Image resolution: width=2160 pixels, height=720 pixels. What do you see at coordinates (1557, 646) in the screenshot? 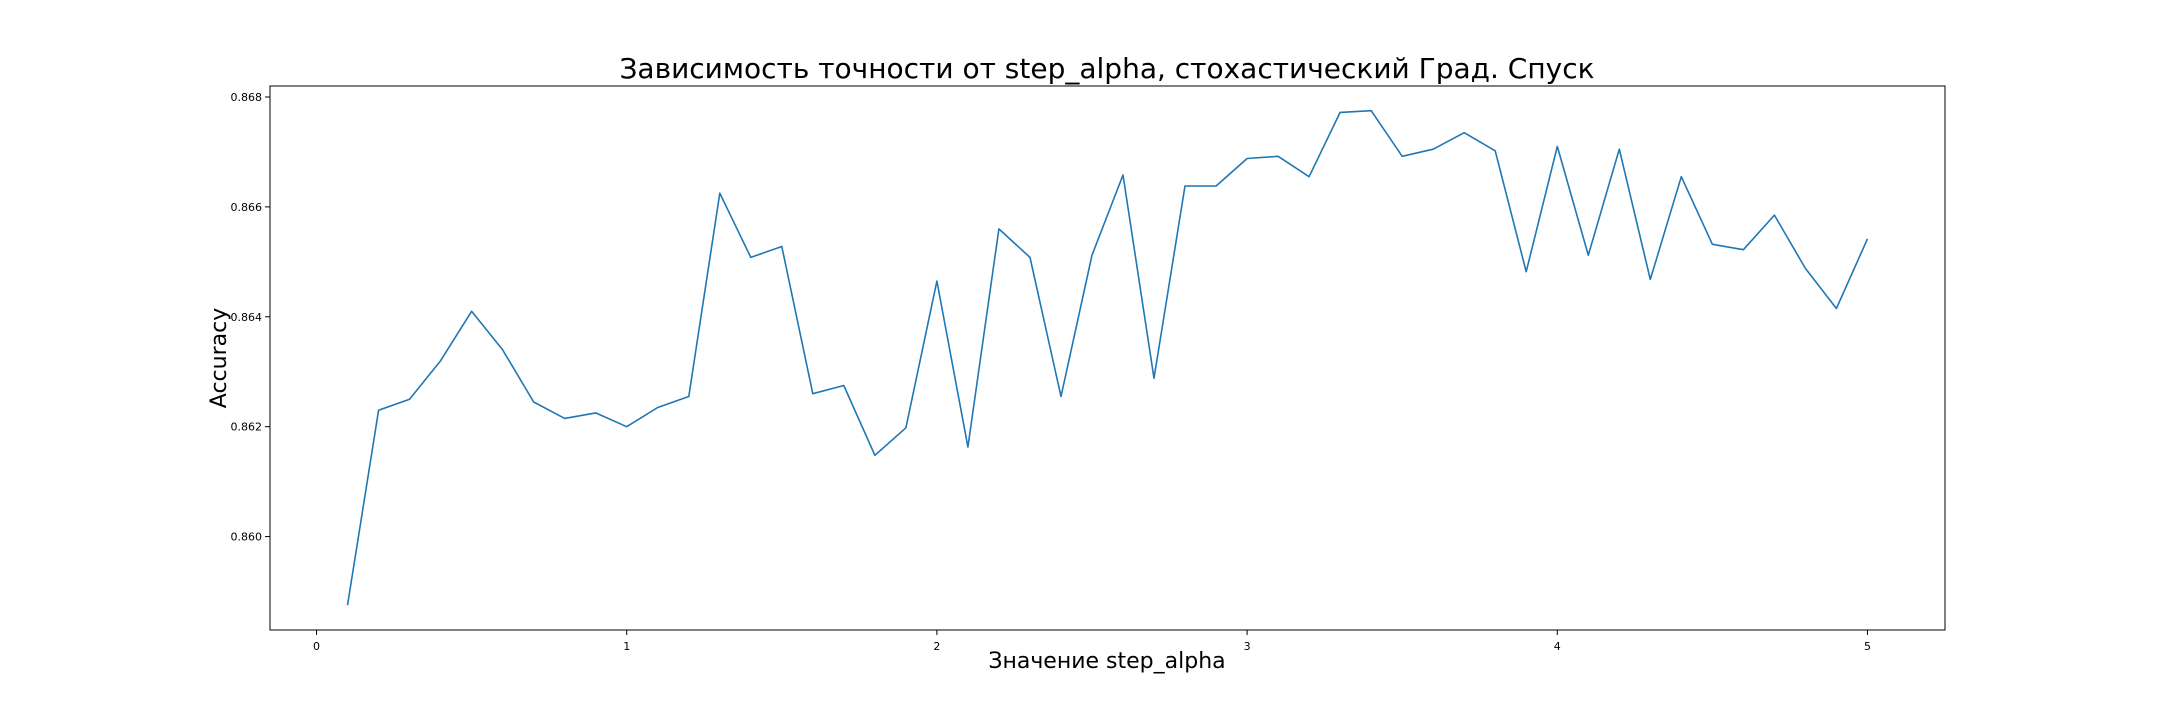
I see `x-tick-label: 4` at bounding box center [1557, 646].